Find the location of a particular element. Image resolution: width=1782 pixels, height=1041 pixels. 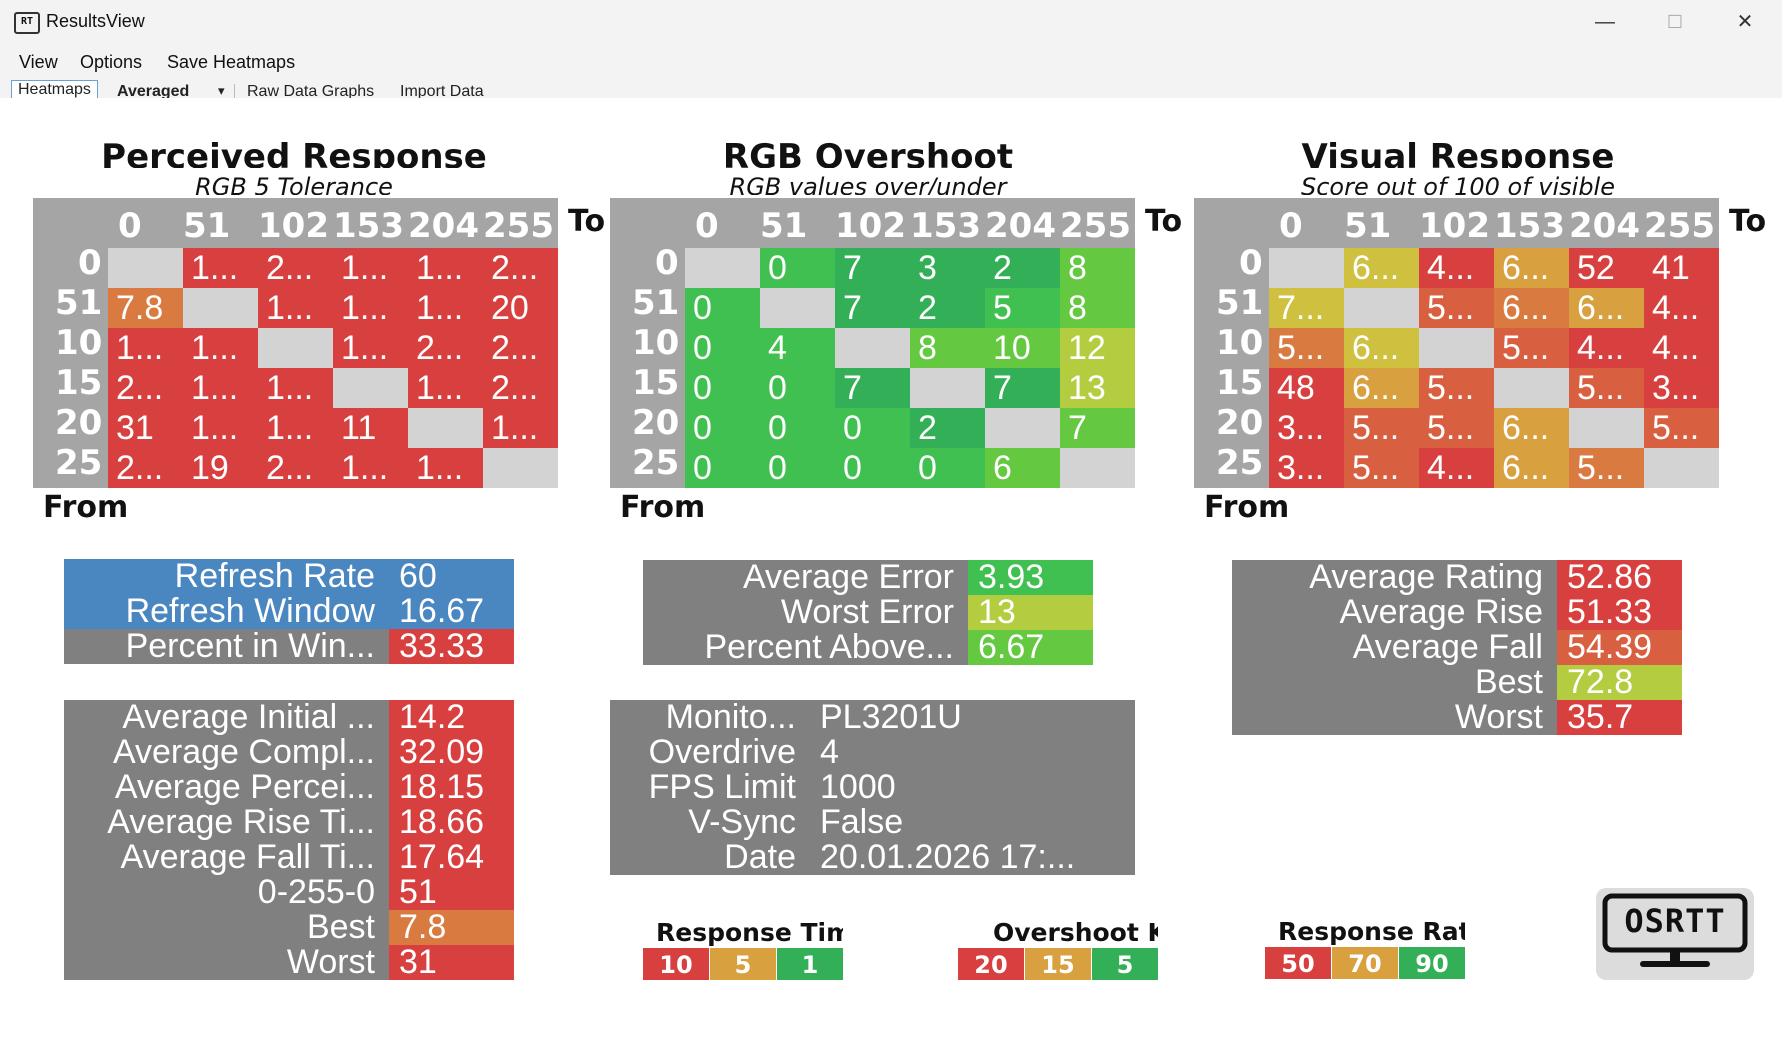

tab-heatmaps: Heatmaps is located at coordinates (54, 89).